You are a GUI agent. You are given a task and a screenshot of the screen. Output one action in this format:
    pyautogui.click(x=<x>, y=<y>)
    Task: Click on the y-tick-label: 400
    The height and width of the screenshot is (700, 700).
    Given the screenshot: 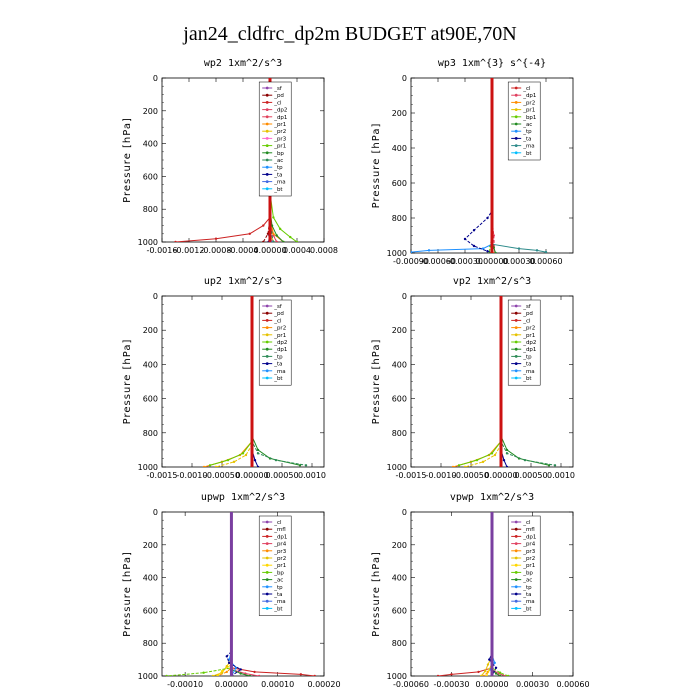 What is the action you would take?
    pyautogui.click(x=399, y=578)
    